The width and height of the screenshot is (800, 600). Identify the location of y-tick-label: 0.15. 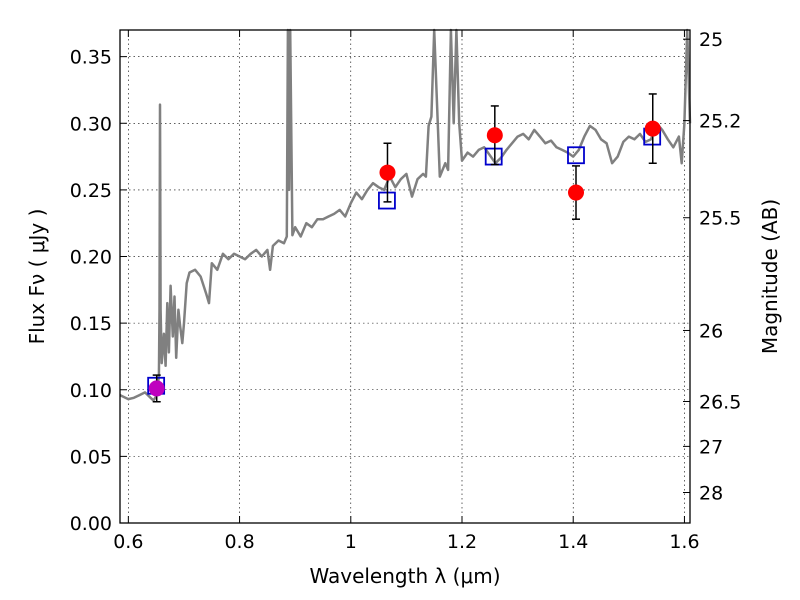
(91, 324).